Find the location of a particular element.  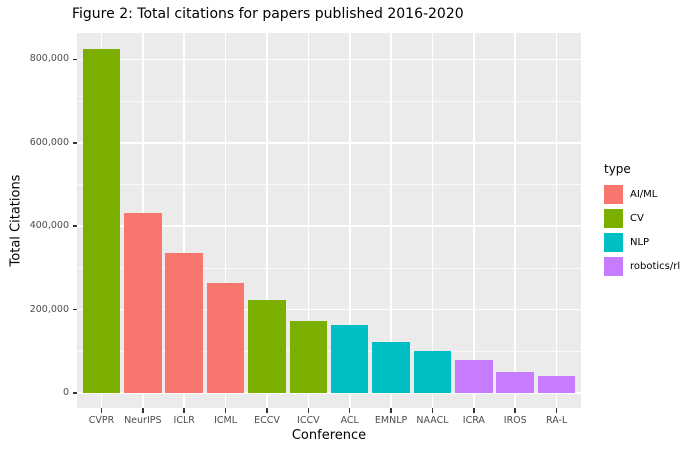

bar-icra is located at coordinates (474, 376).